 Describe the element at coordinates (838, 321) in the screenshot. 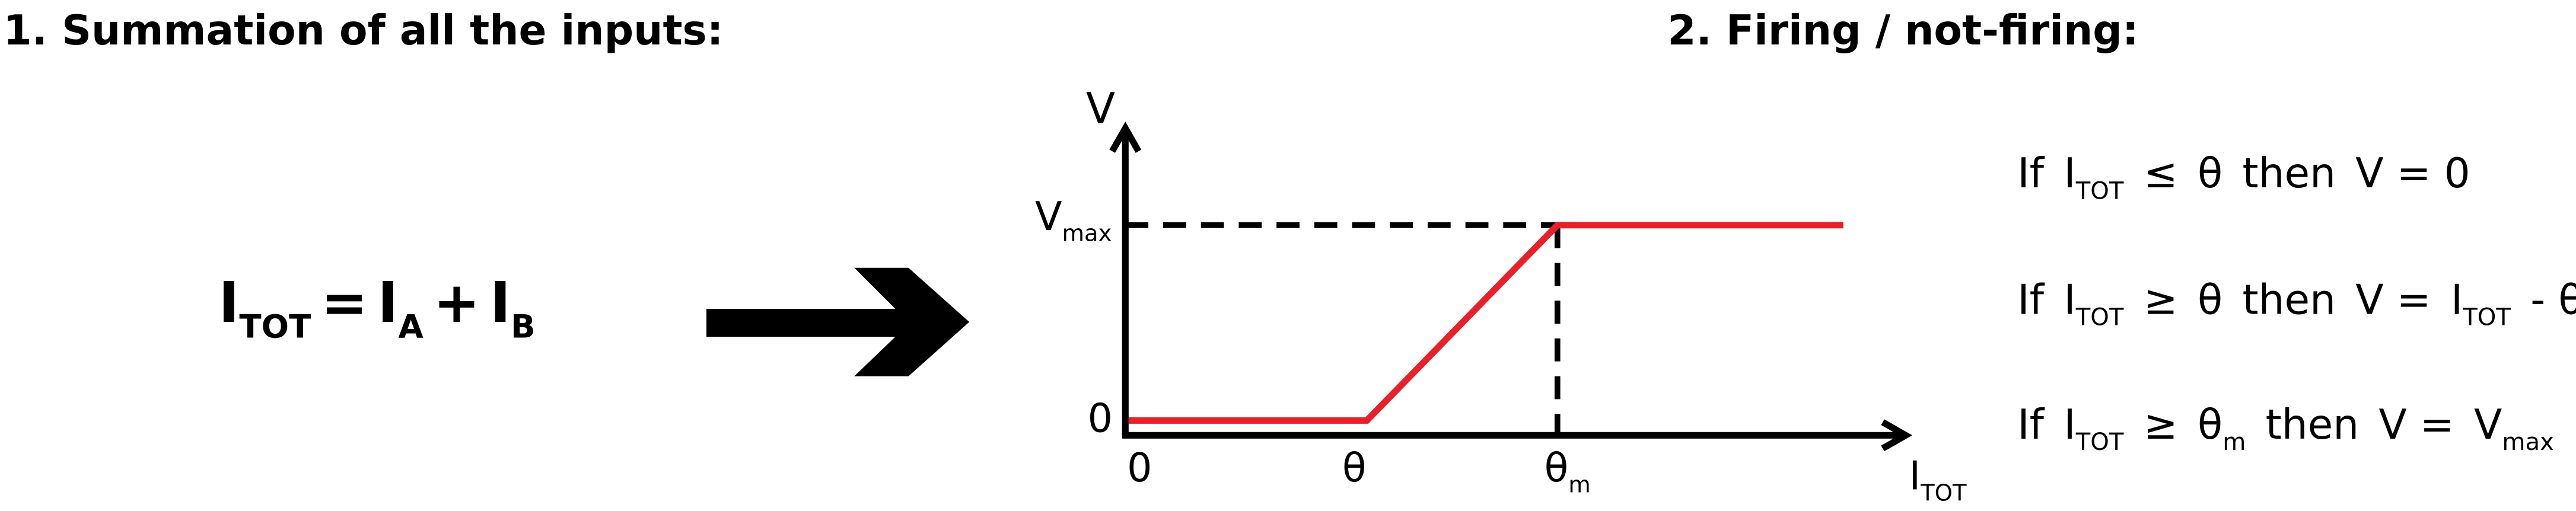

I see `arrow` at that location.